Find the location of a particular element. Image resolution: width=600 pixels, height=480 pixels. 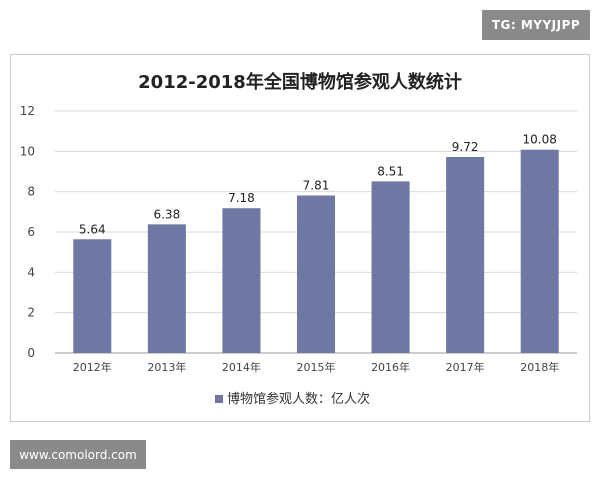

y-tick-label: 8 is located at coordinates (31, 192).